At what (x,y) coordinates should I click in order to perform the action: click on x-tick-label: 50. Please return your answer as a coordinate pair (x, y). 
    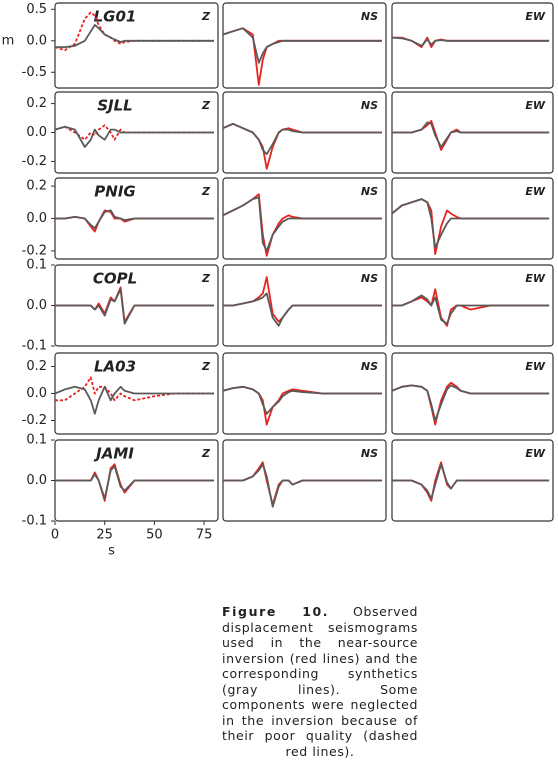
    Looking at the image, I should click on (154, 535).